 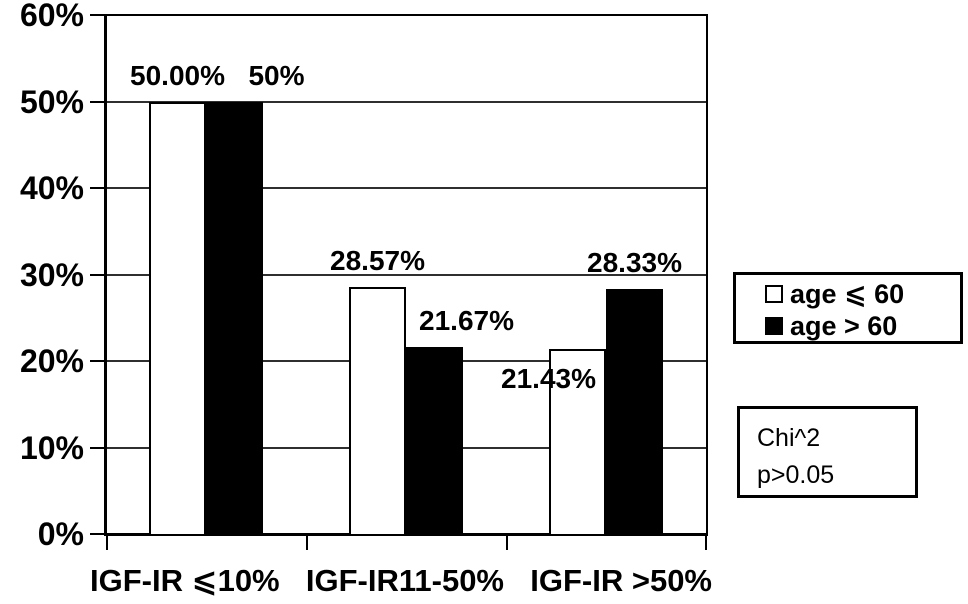 I want to click on y-axis-tick-60%, so click(x=98, y=15).